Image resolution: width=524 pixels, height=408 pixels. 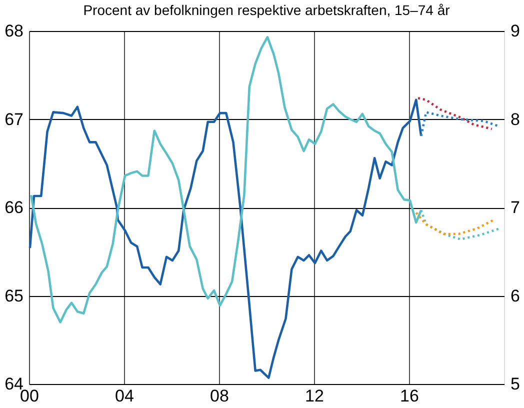 I want to click on y2-tick-label: 7, so click(x=515, y=207).